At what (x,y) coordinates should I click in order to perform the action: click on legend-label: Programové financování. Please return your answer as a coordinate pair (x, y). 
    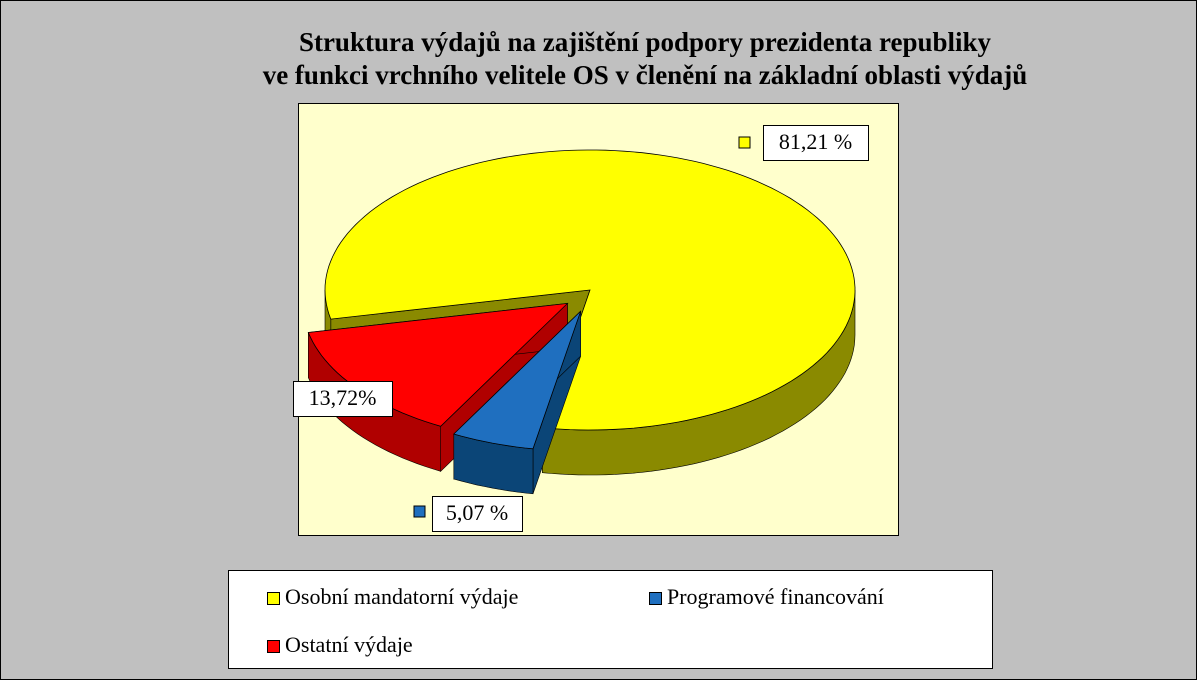
    Looking at the image, I should click on (775, 596).